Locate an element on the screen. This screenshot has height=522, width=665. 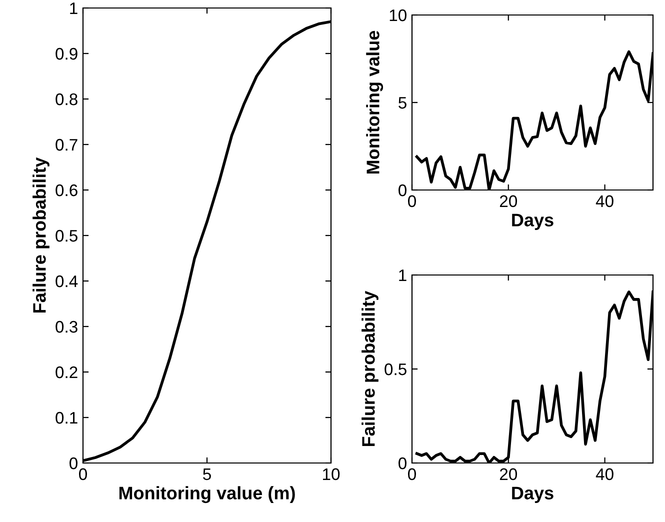
y-tick-label: 0.1 is located at coordinates (67, 418).